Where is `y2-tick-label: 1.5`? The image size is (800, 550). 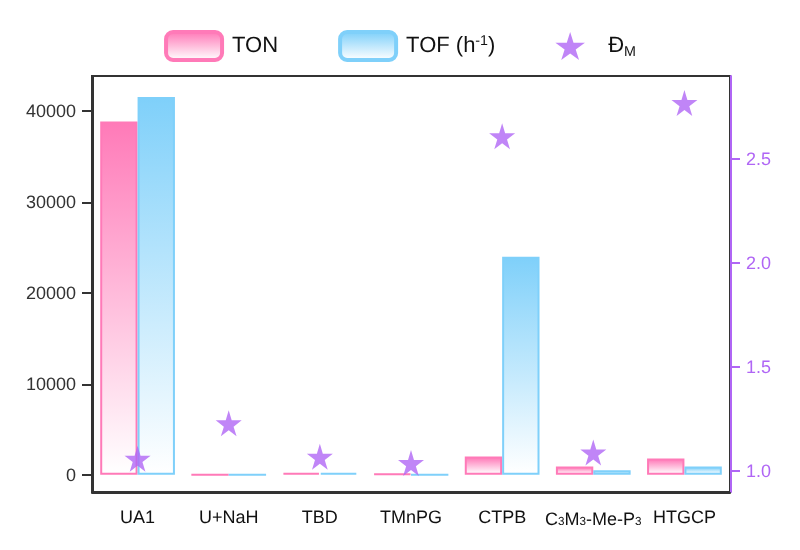
y2-tick-label: 1.5 is located at coordinates (759, 367).